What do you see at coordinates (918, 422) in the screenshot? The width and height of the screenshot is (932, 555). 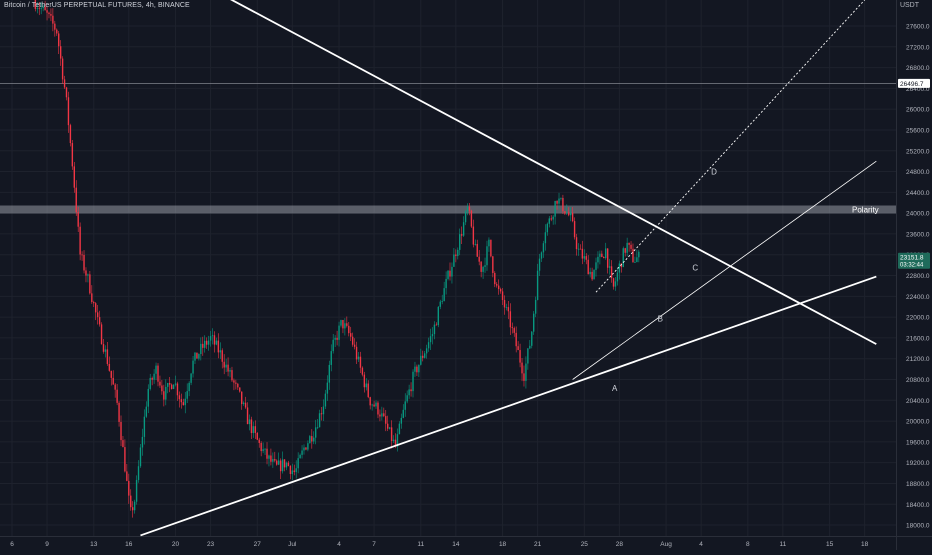 I see `price-tick-label: 20000.0` at bounding box center [918, 422].